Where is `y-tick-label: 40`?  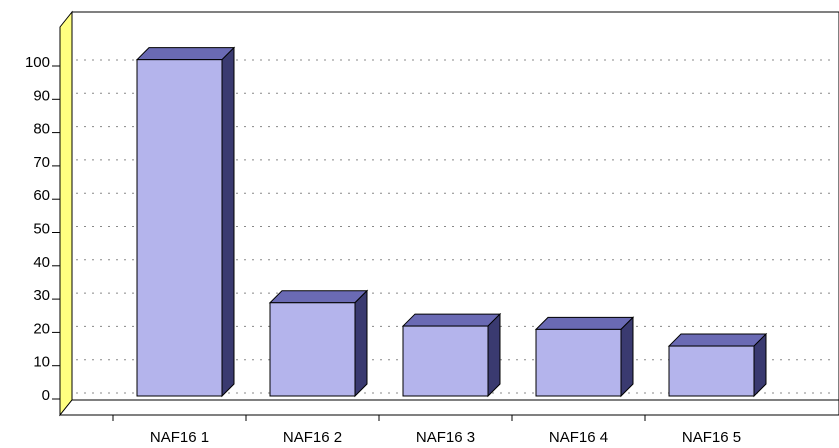
y-tick-label: 40 is located at coordinates (41, 262).